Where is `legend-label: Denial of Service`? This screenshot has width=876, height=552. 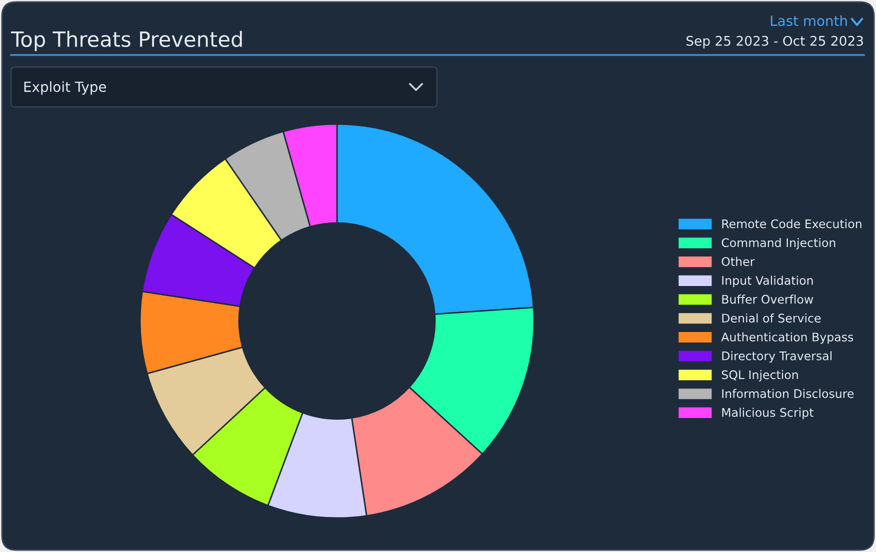 legend-label: Denial of Service is located at coordinates (771, 318).